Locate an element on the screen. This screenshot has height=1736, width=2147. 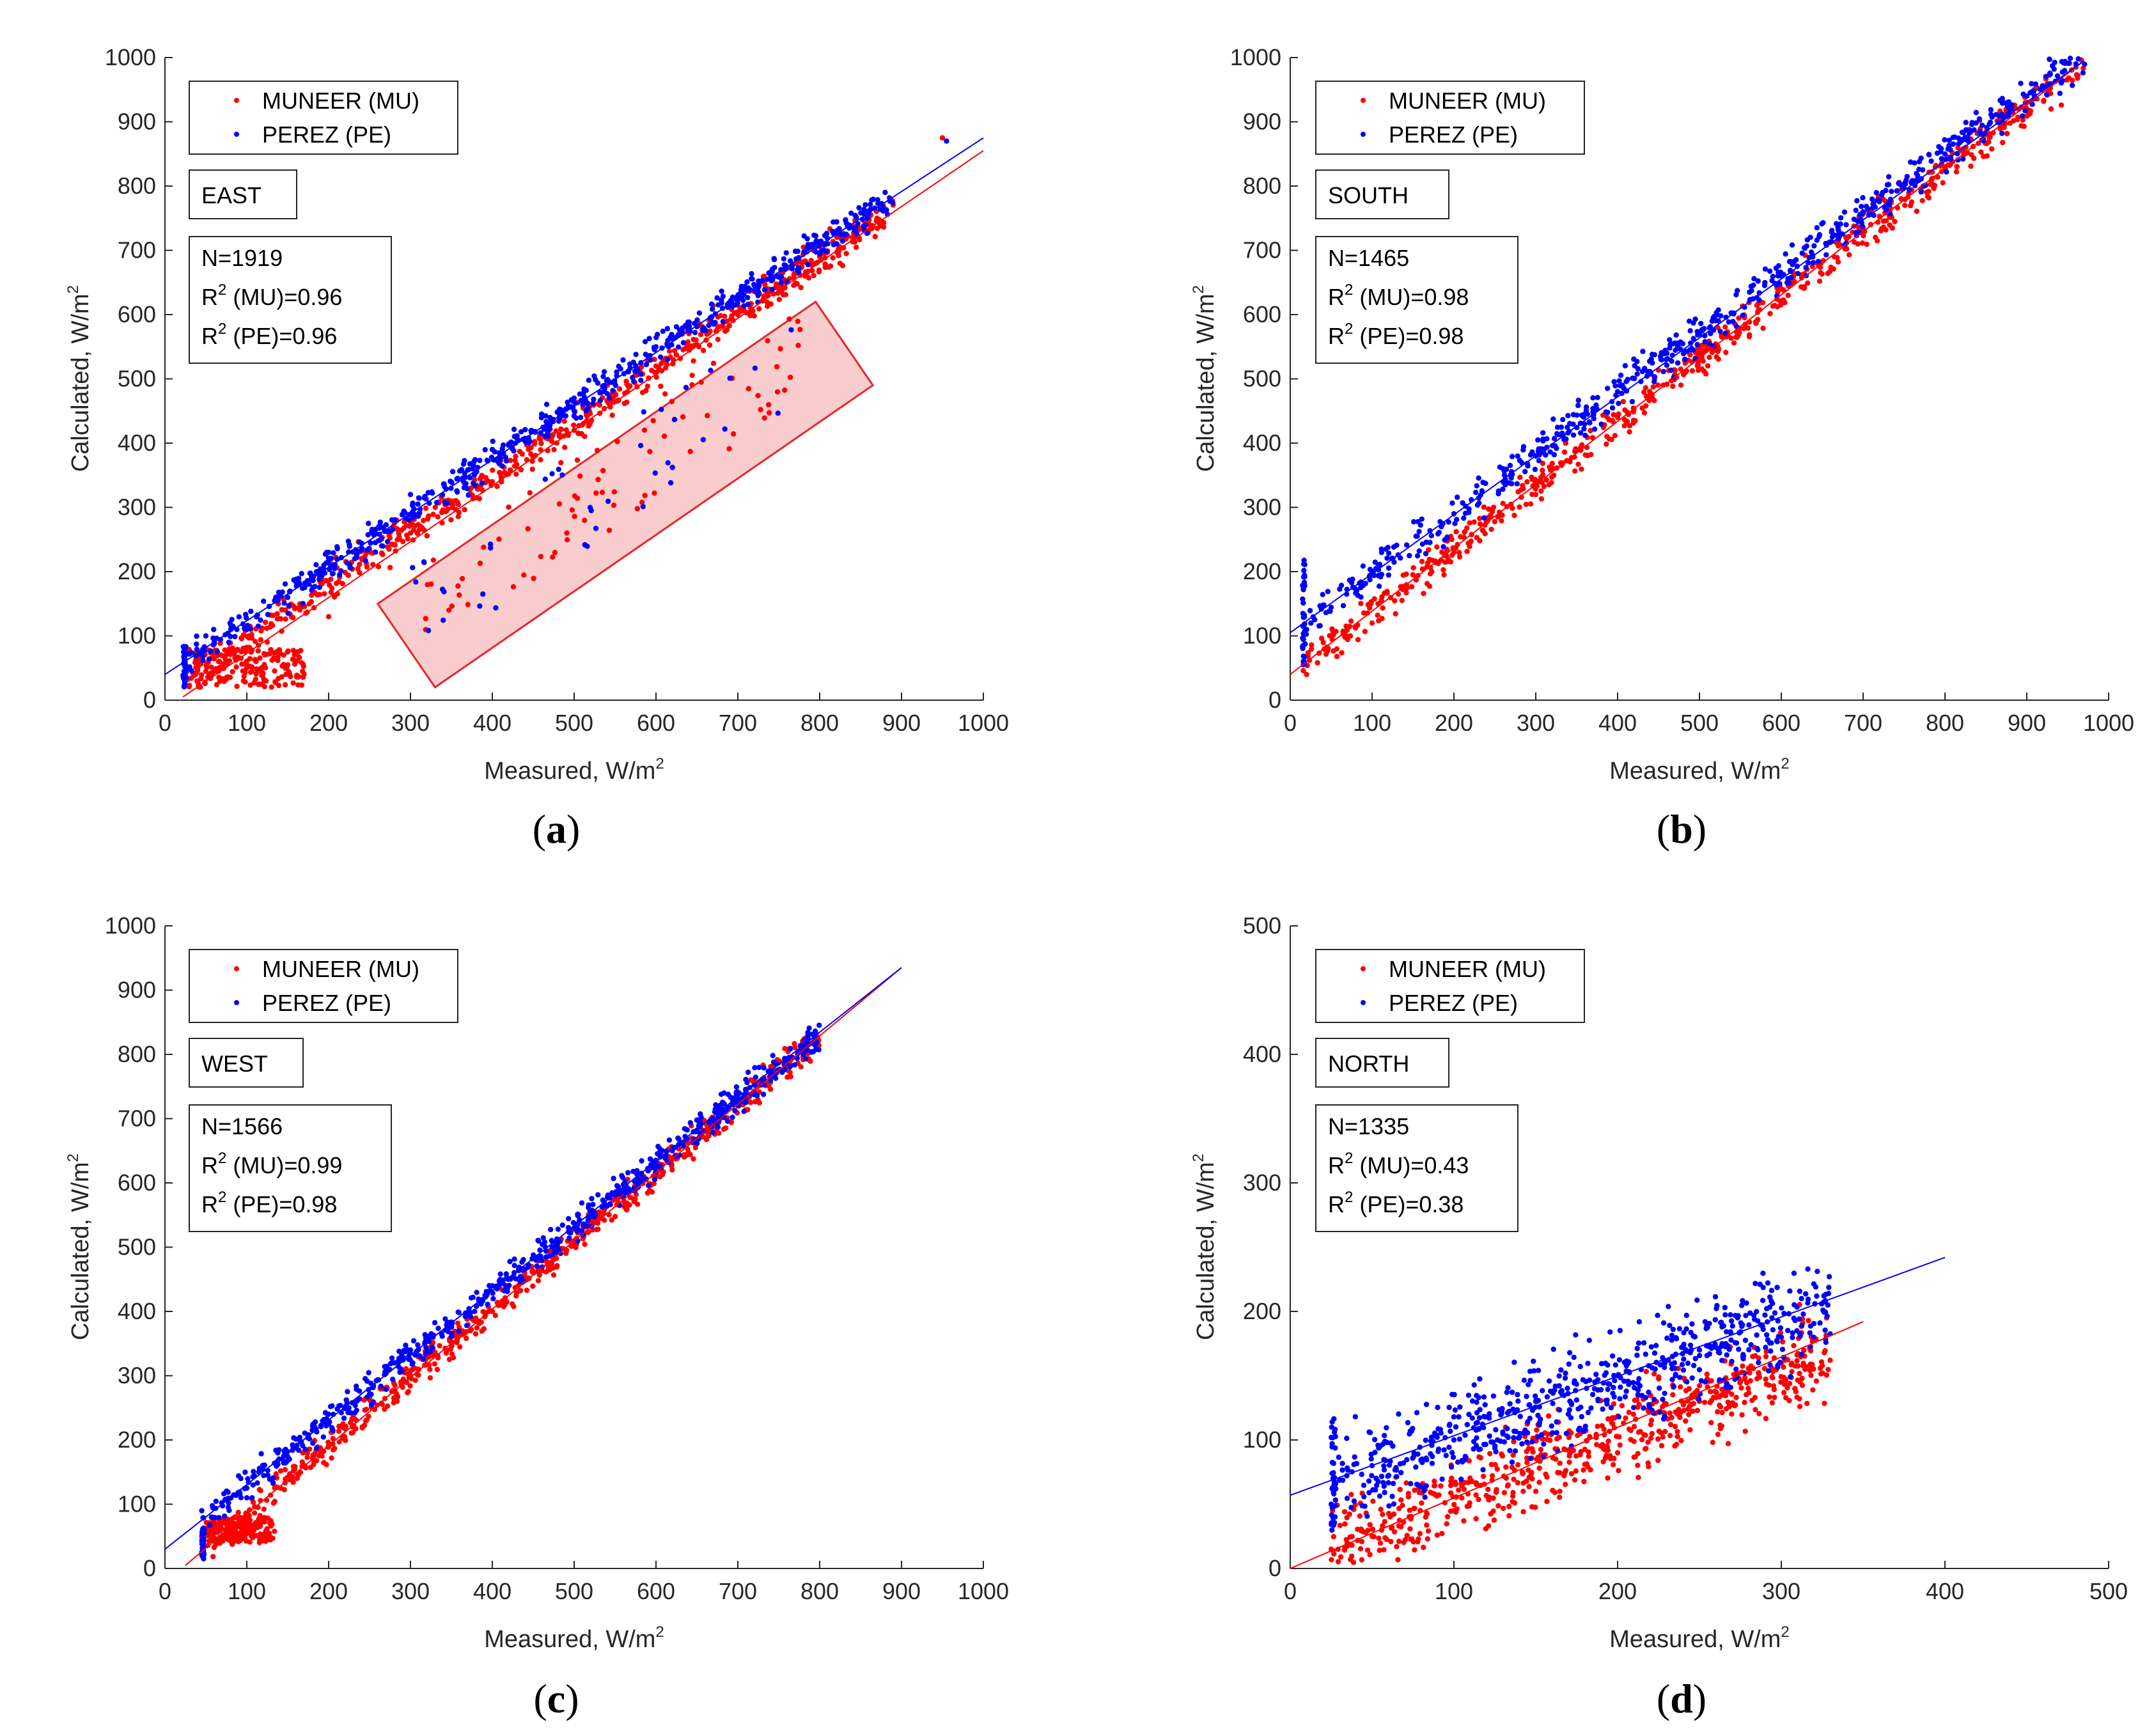
y-tick-label: 200 is located at coordinates (137, 571).